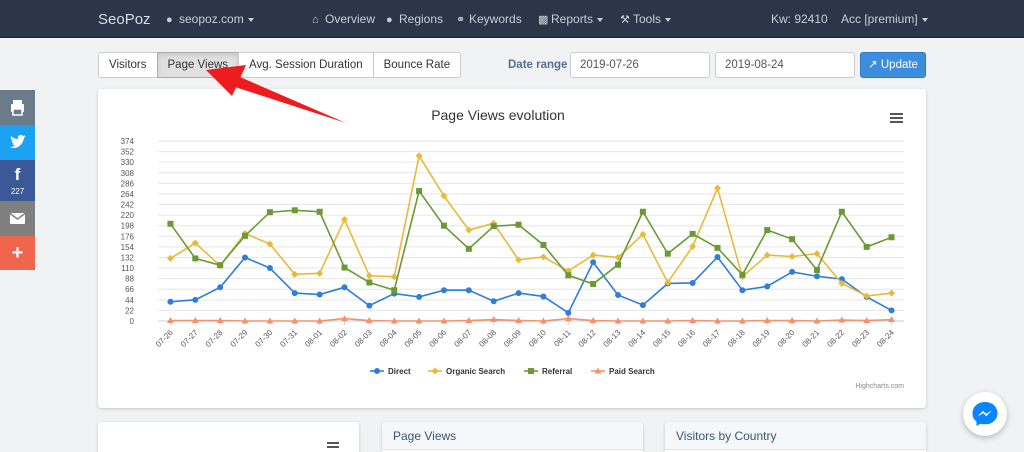  Describe the element at coordinates (228, 437) in the screenshot. I see `panel-menu-icon` at that location.